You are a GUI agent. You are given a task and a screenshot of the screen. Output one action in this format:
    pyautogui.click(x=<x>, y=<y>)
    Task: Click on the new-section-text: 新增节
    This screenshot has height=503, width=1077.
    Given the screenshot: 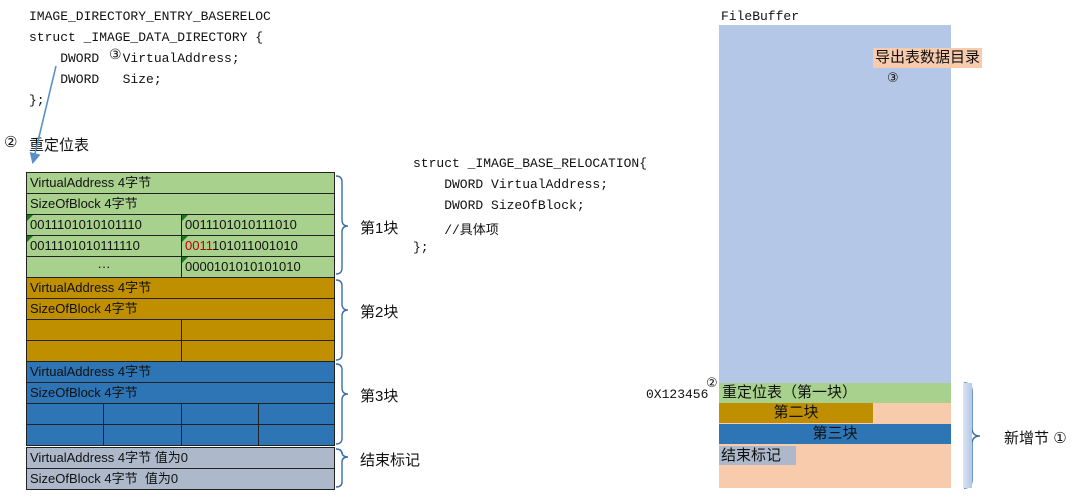 What is the action you would take?
    pyautogui.click(x=1027, y=438)
    